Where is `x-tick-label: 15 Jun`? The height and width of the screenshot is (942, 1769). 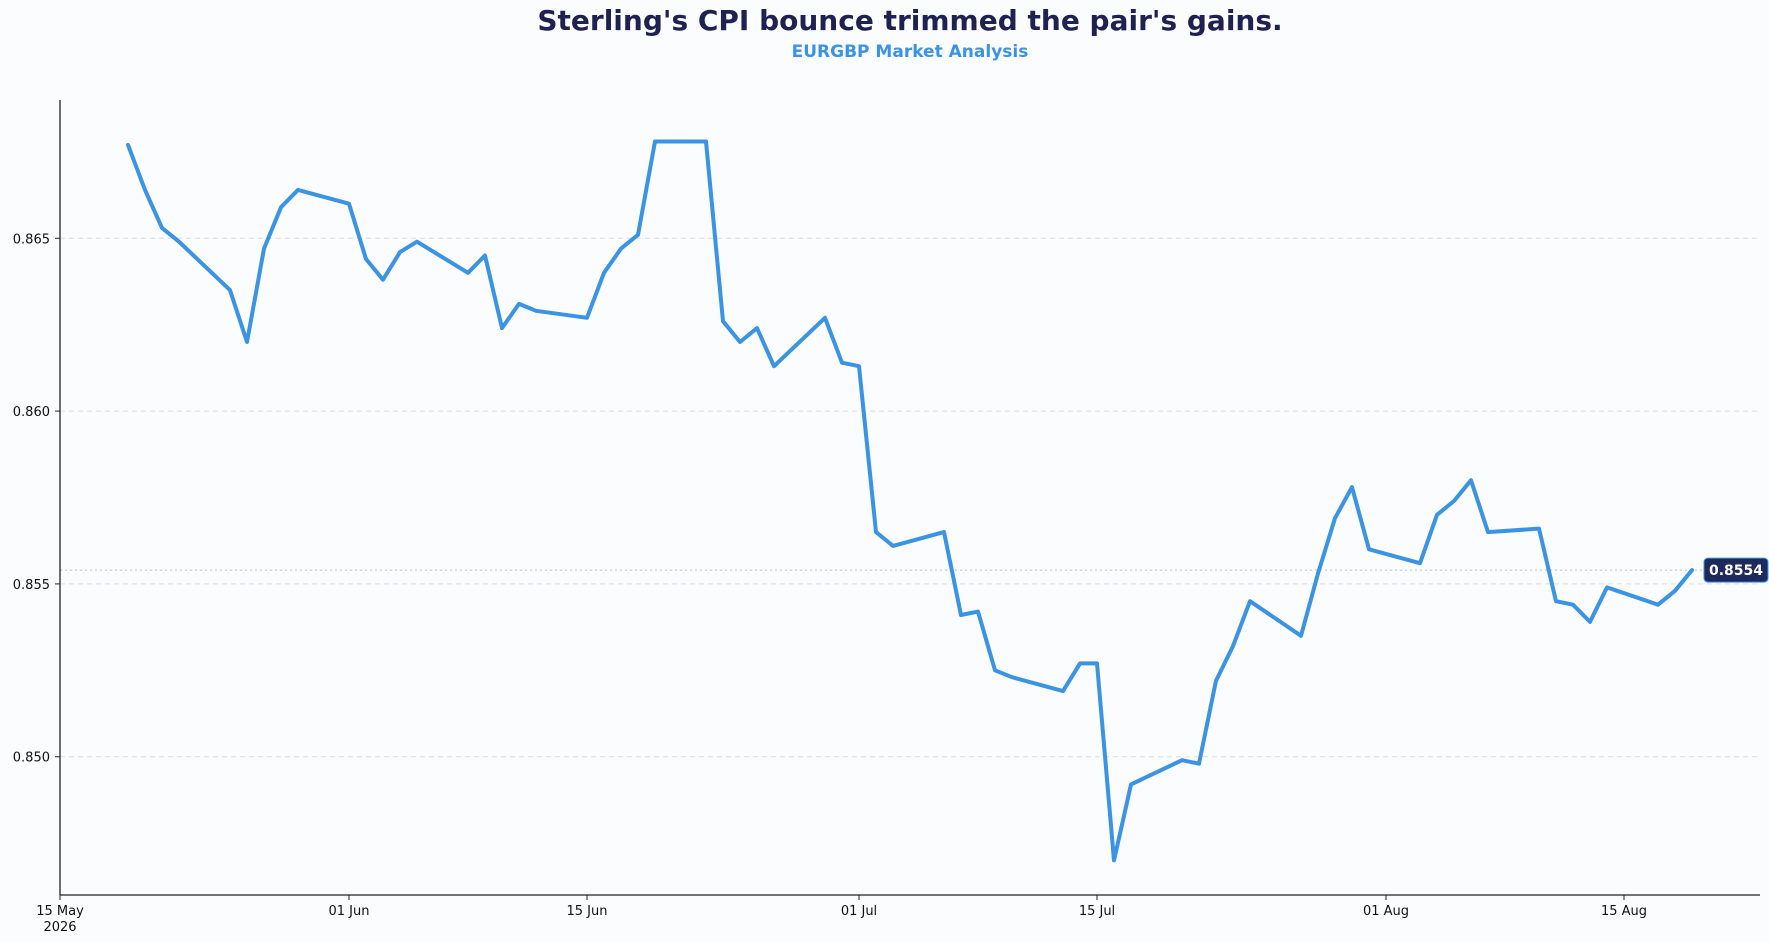 x-tick-label: 15 Jun is located at coordinates (587, 911).